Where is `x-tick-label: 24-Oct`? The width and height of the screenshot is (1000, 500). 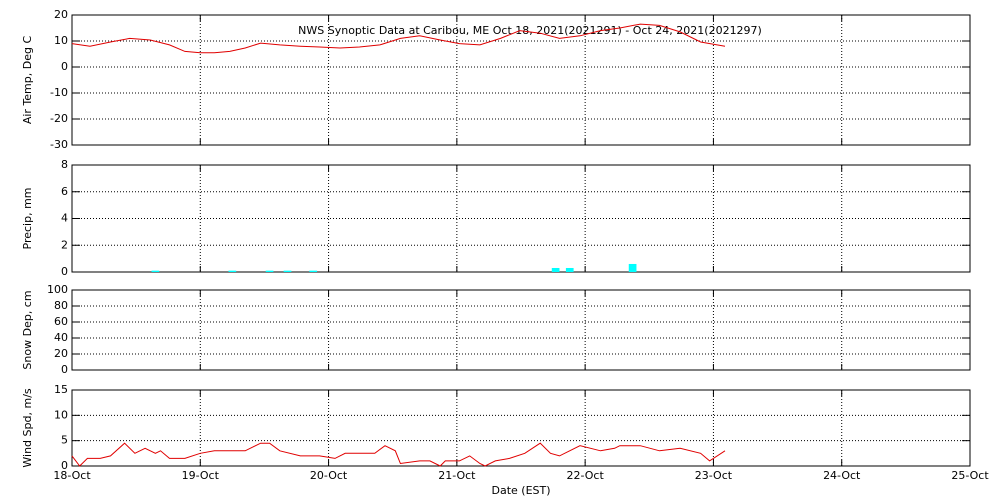
x-tick-label: 24-Oct is located at coordinates (842, 475).